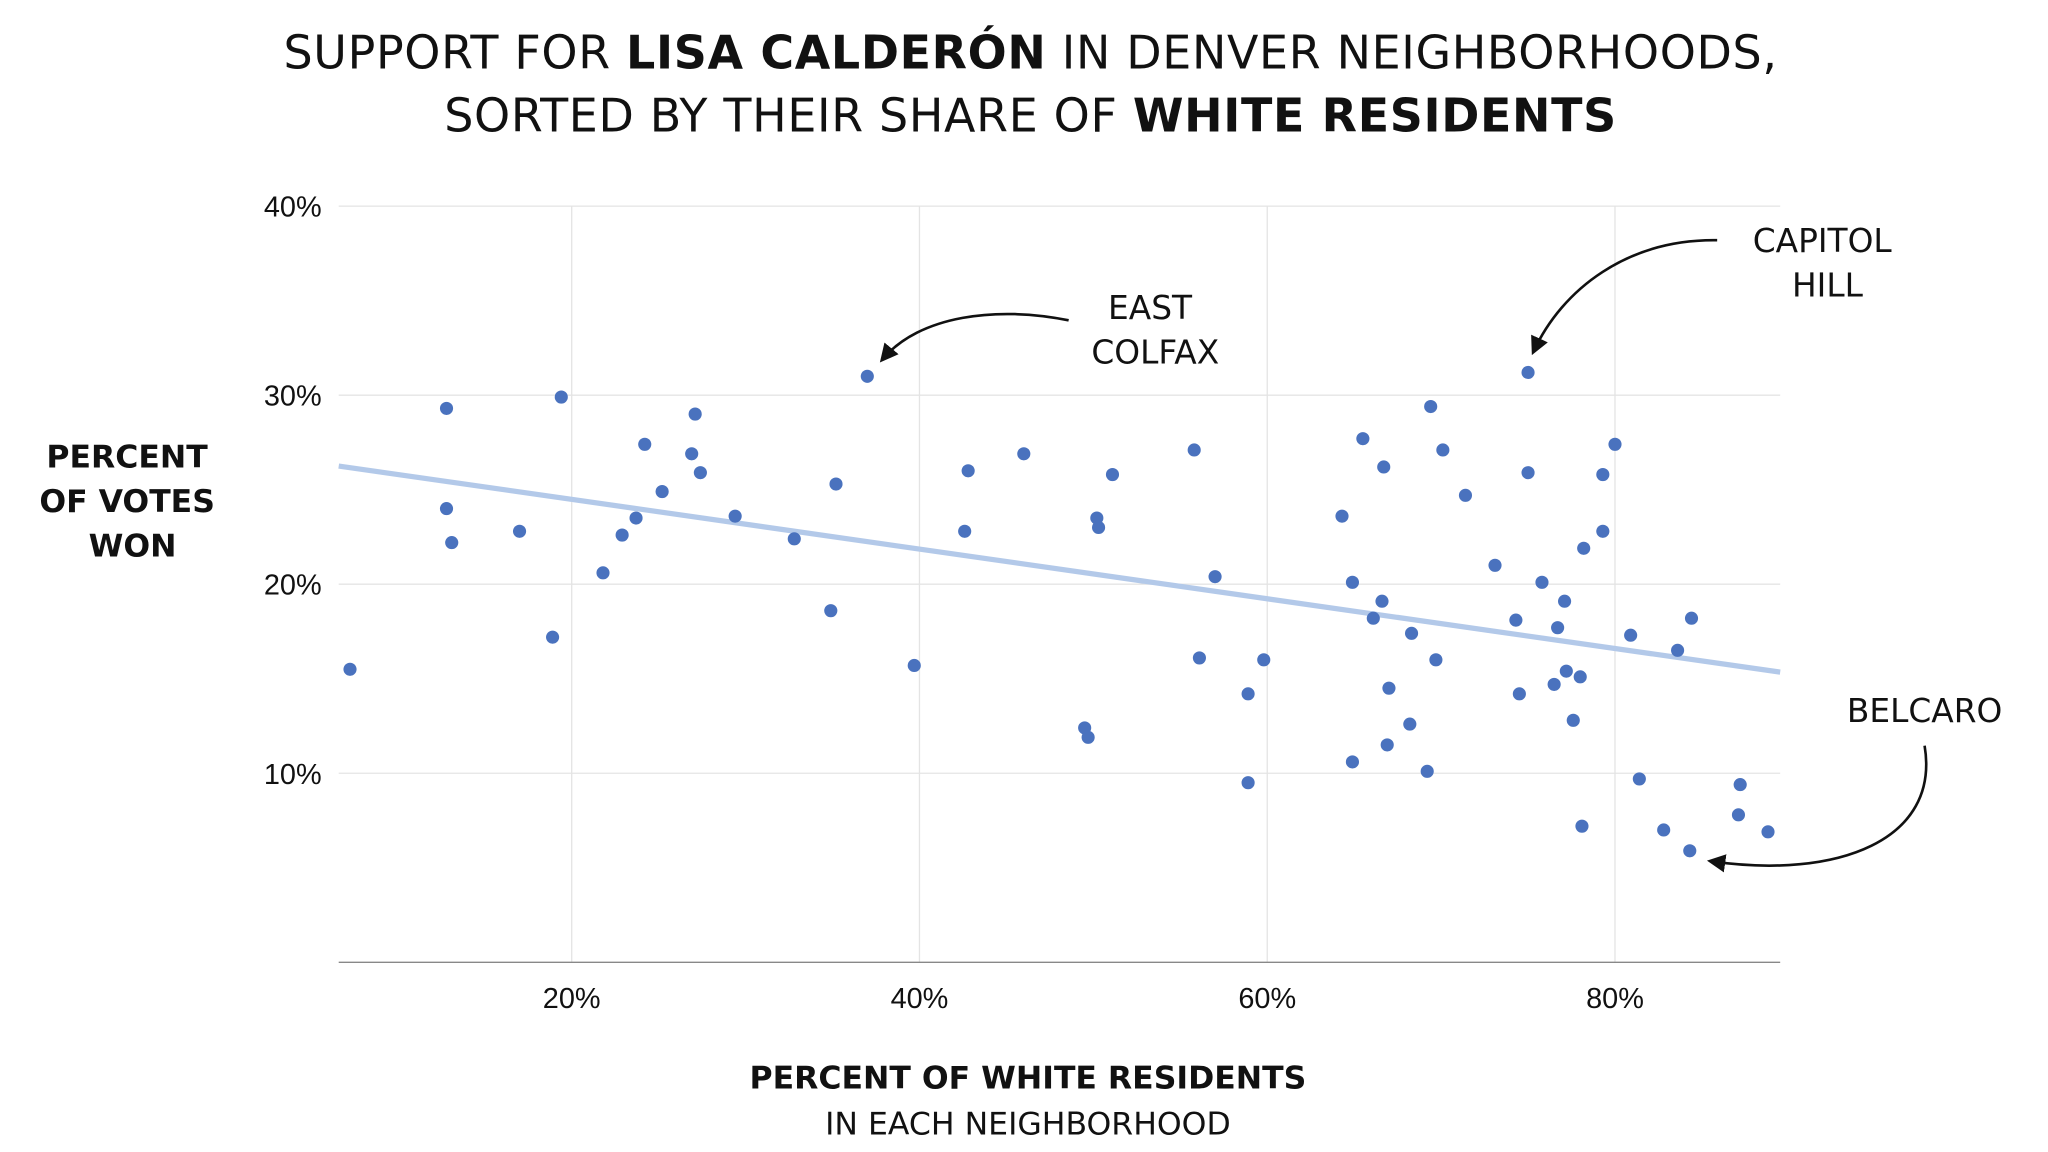 This screenshot has height=1152, width=2048. What do you see at coordinates (920, 999) in the screenshot?
I see `x-tick-label: 40%` at bounding box center [920, 999].